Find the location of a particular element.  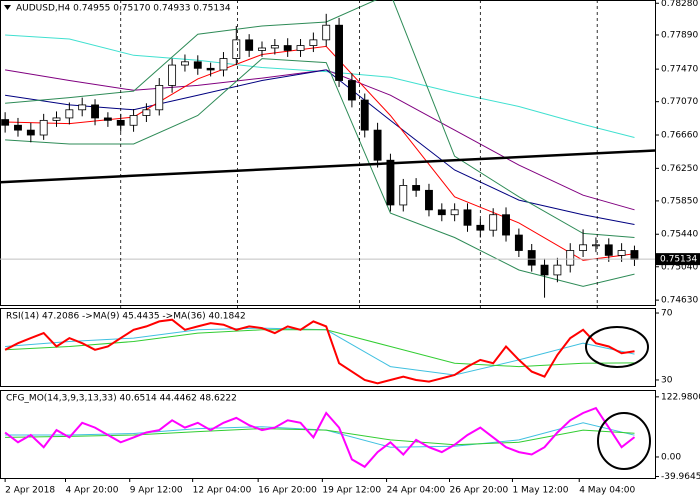

x-tick-label: 4 Apr 20:00 is located at coordinates (92, 491).